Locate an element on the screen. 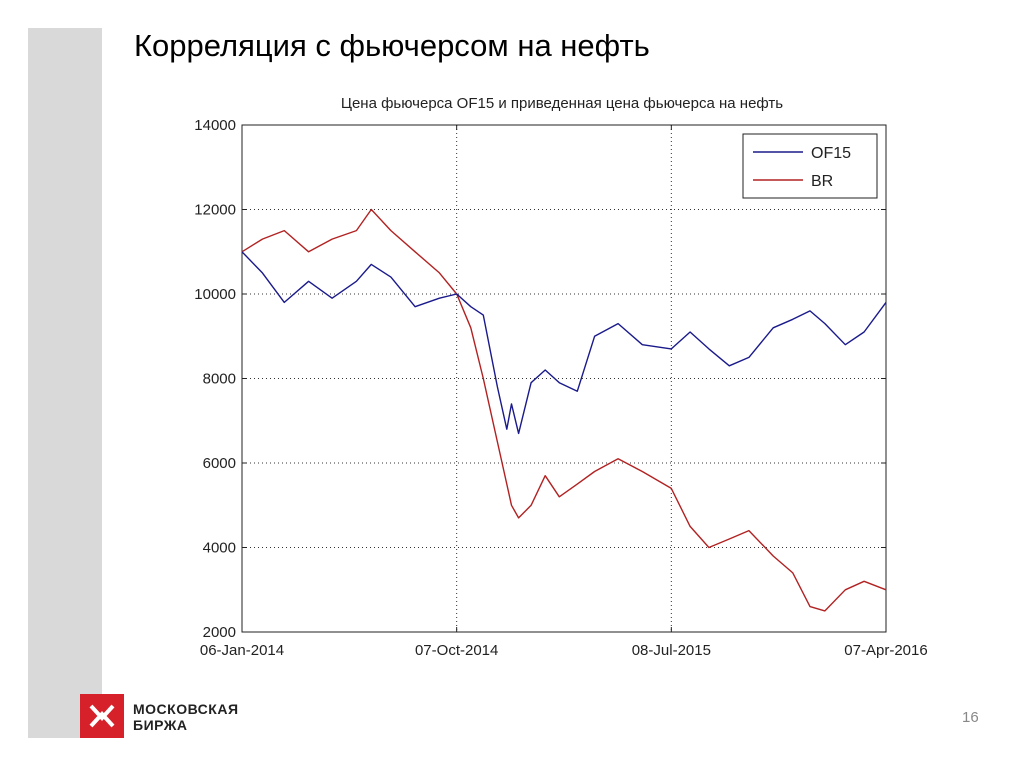  y-tick-label: 2000 is located at coordinates (219, 632).